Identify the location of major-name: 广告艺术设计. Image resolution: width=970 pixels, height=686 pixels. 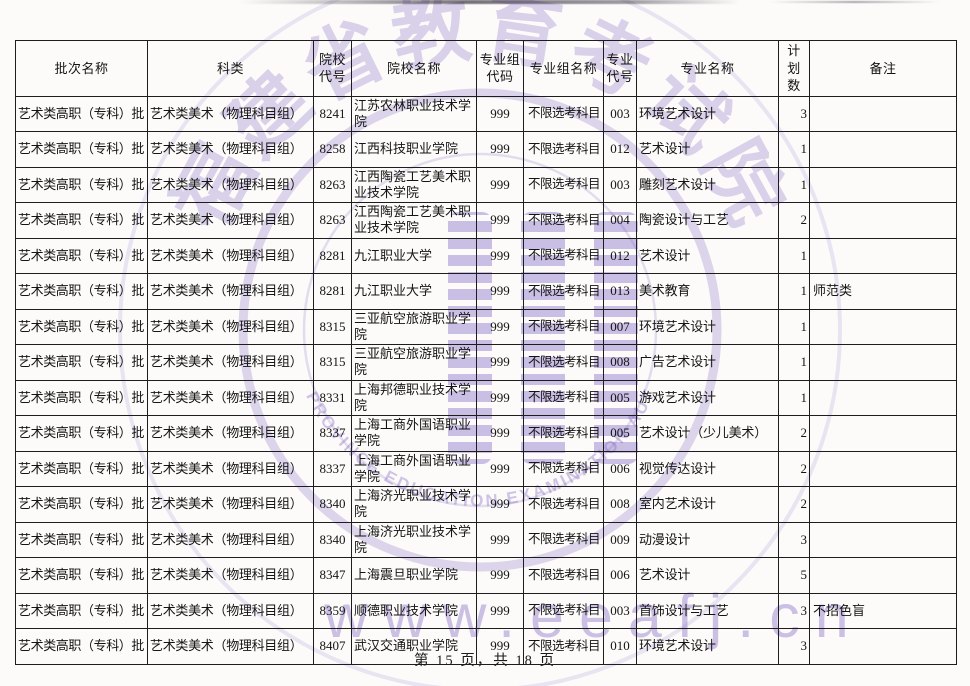
(707, 362).